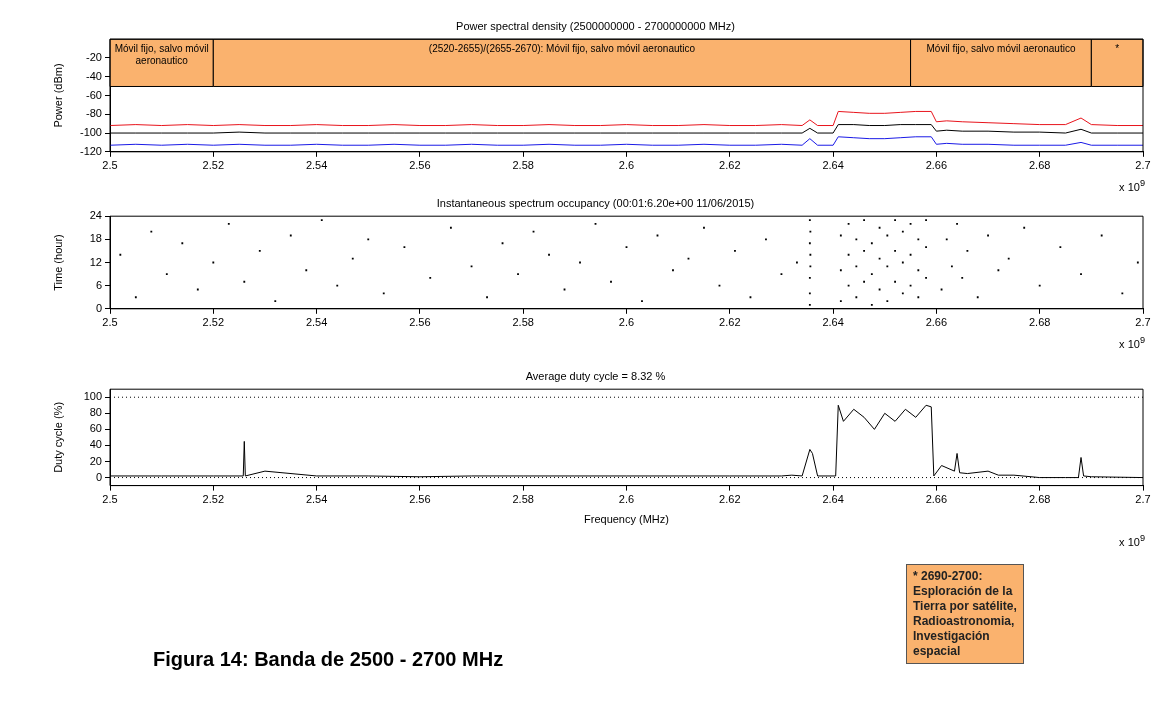  I want to click on y-tick-label: -20, so click(94, 57).